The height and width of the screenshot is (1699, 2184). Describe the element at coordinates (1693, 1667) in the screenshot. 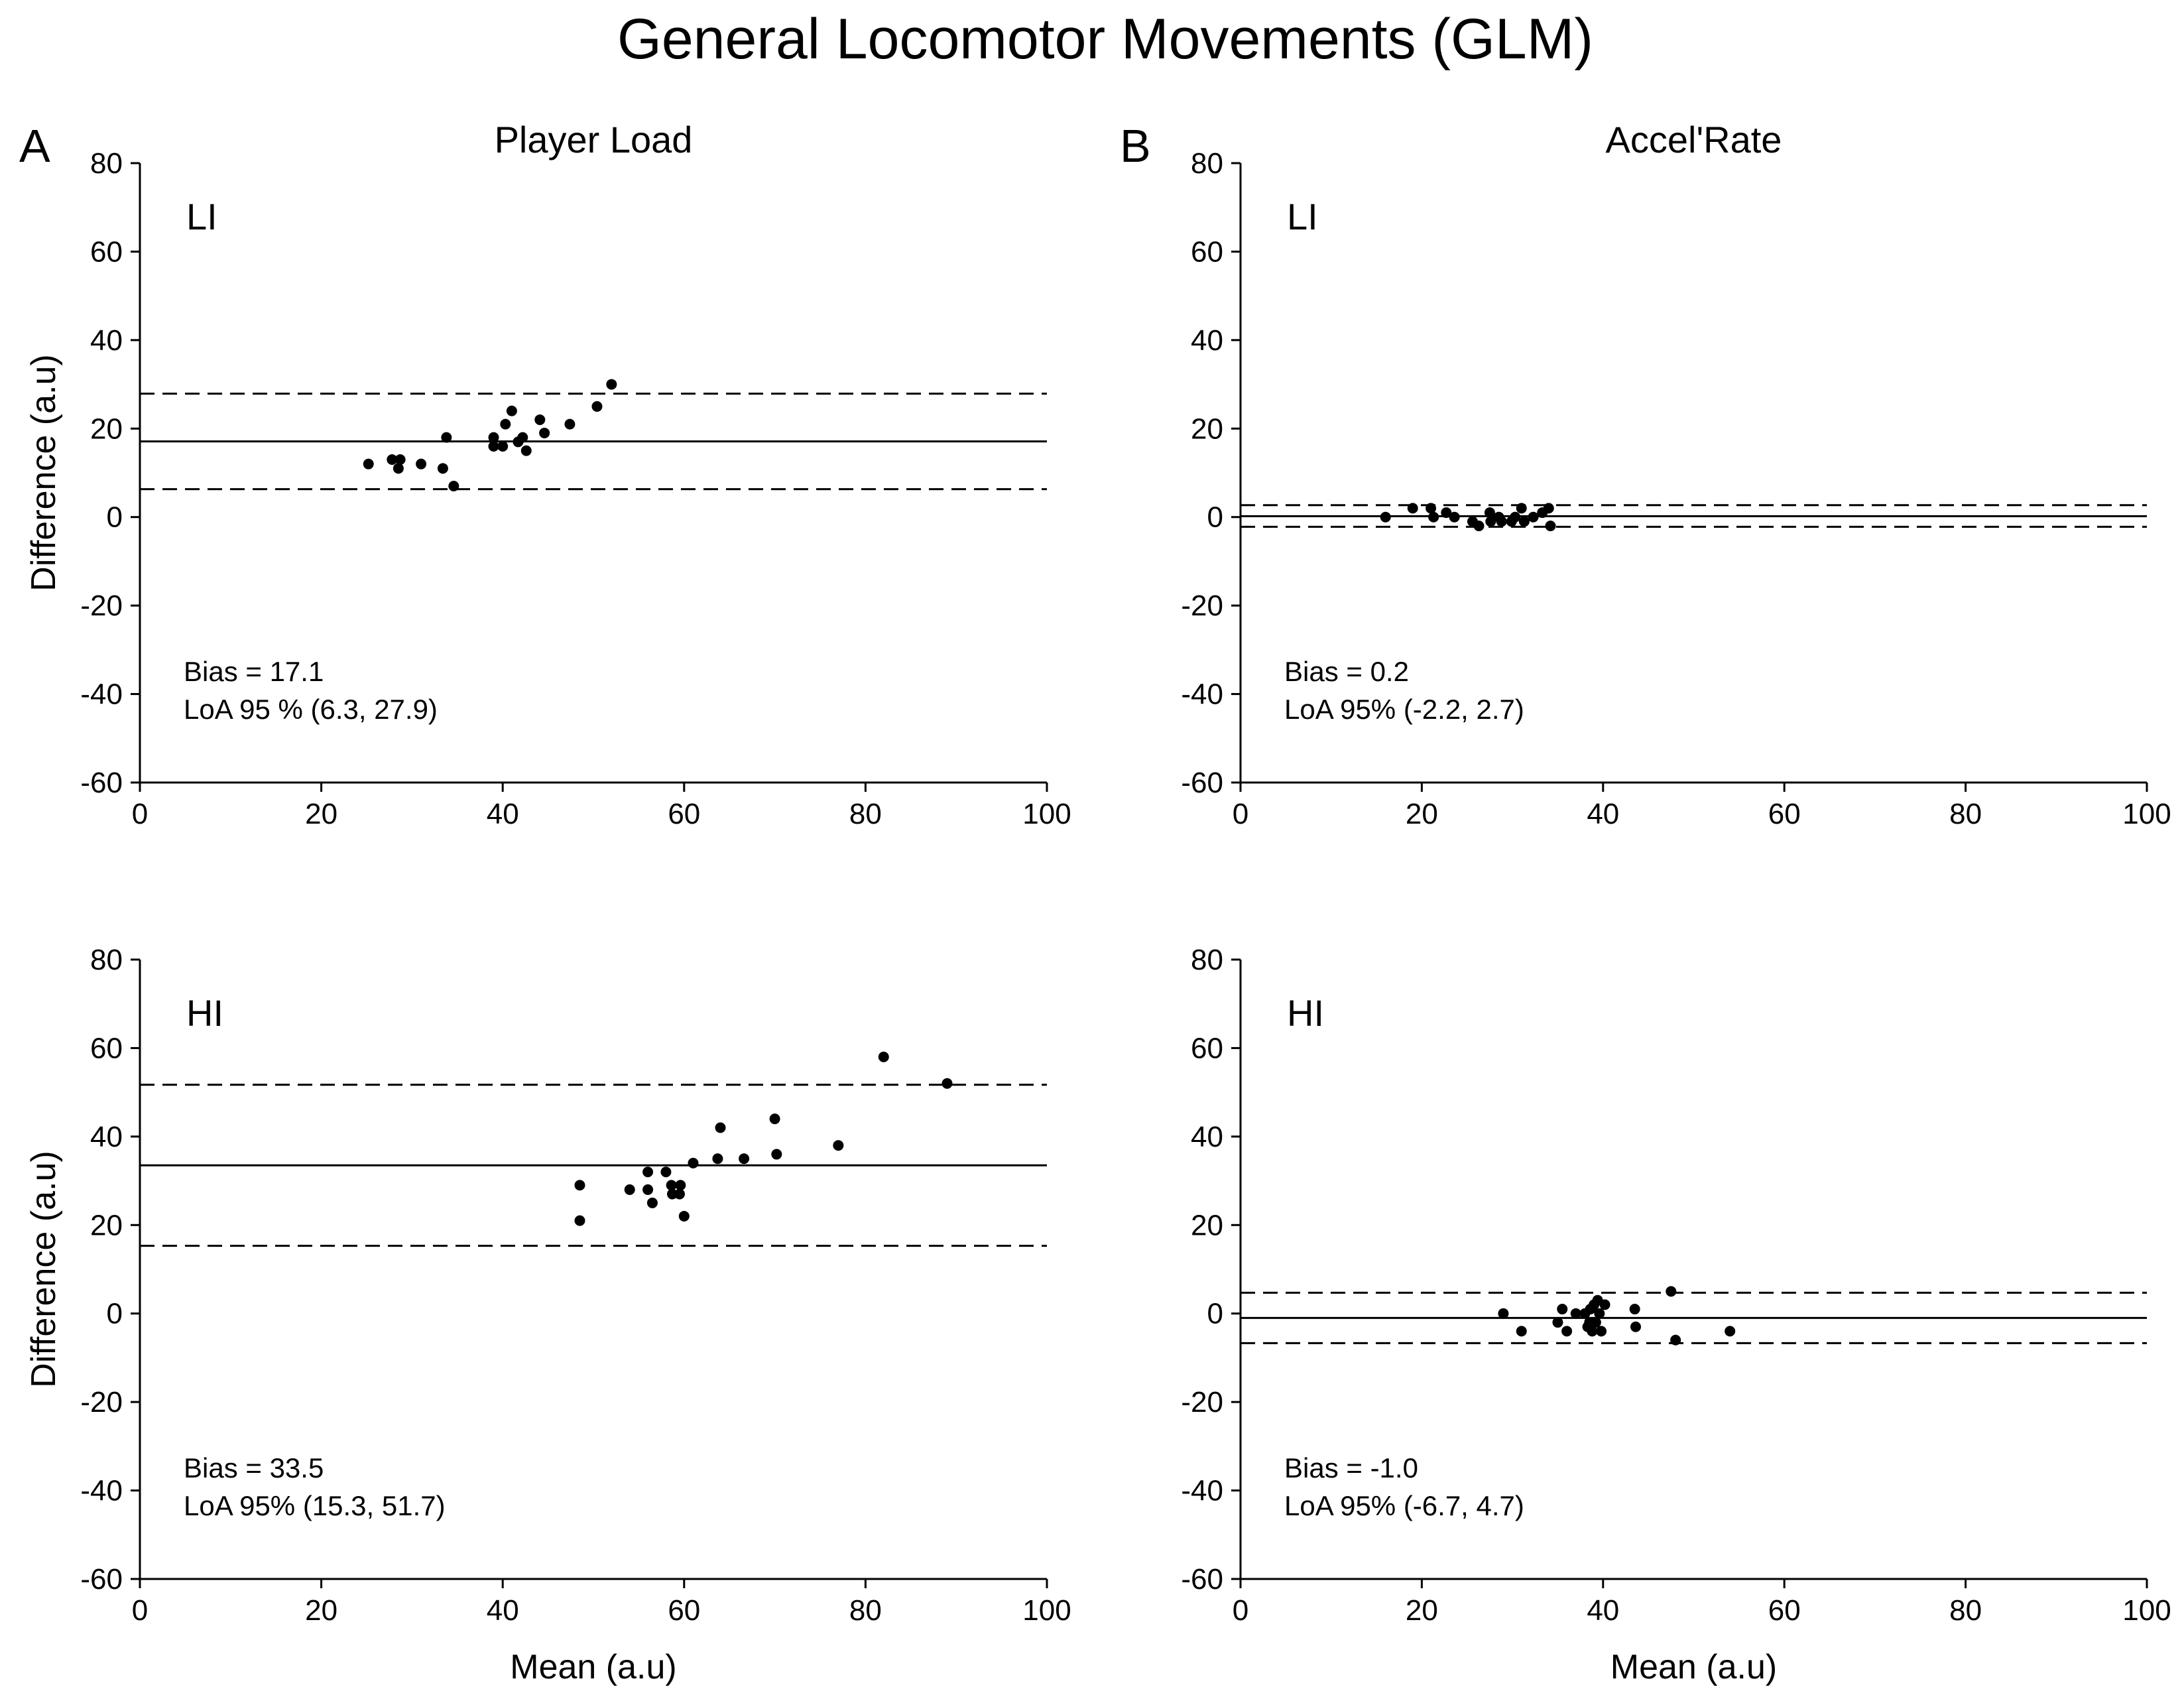

I see `x-axis-label: Mean (a.u)` at that location.